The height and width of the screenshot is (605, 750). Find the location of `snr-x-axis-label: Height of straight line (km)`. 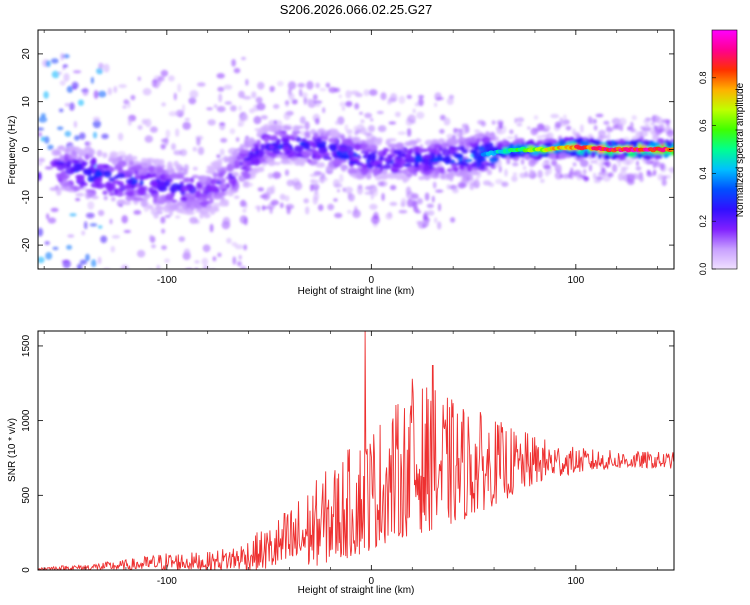

snr-x-axis-label: Height of straight line (km) is located at coordinates (356, 590).